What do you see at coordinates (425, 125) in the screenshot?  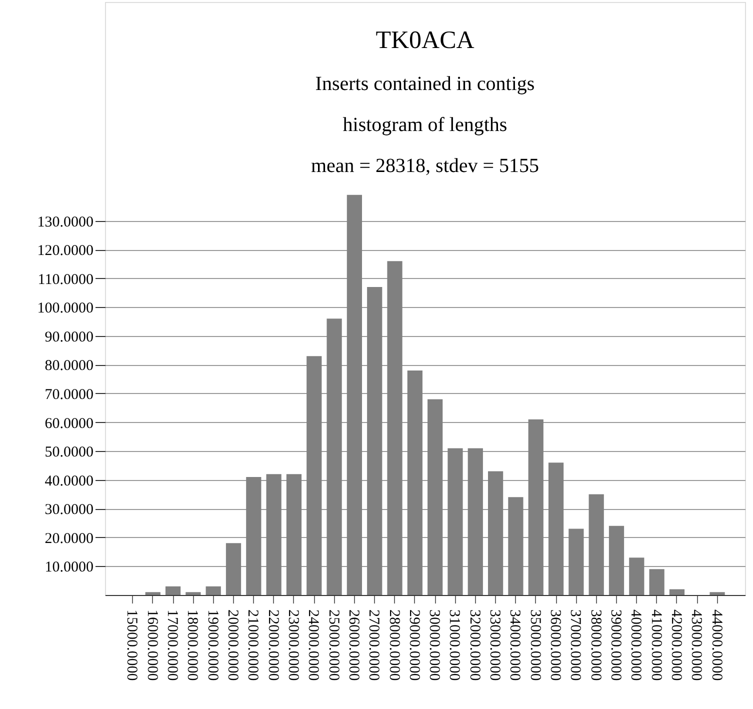 I see `annotation: histogram of lengths` at bounding box center [425, 125].